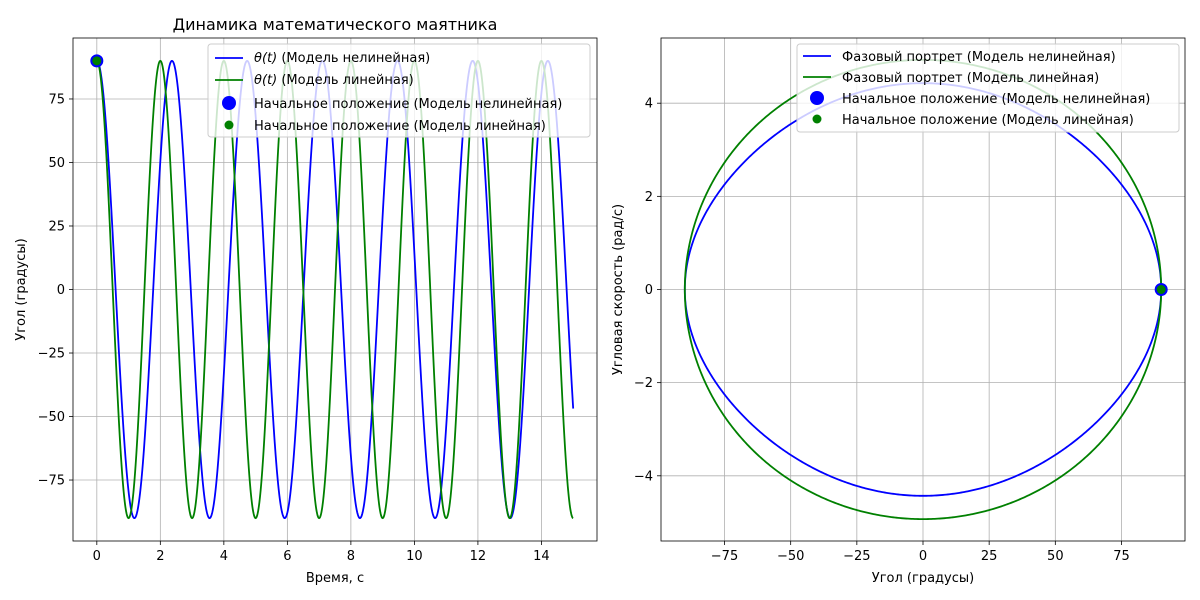 Image resolution: width=1200 pixels, height=600 pixels. I want to click on x-tick-label: 14, so click(541, 556).